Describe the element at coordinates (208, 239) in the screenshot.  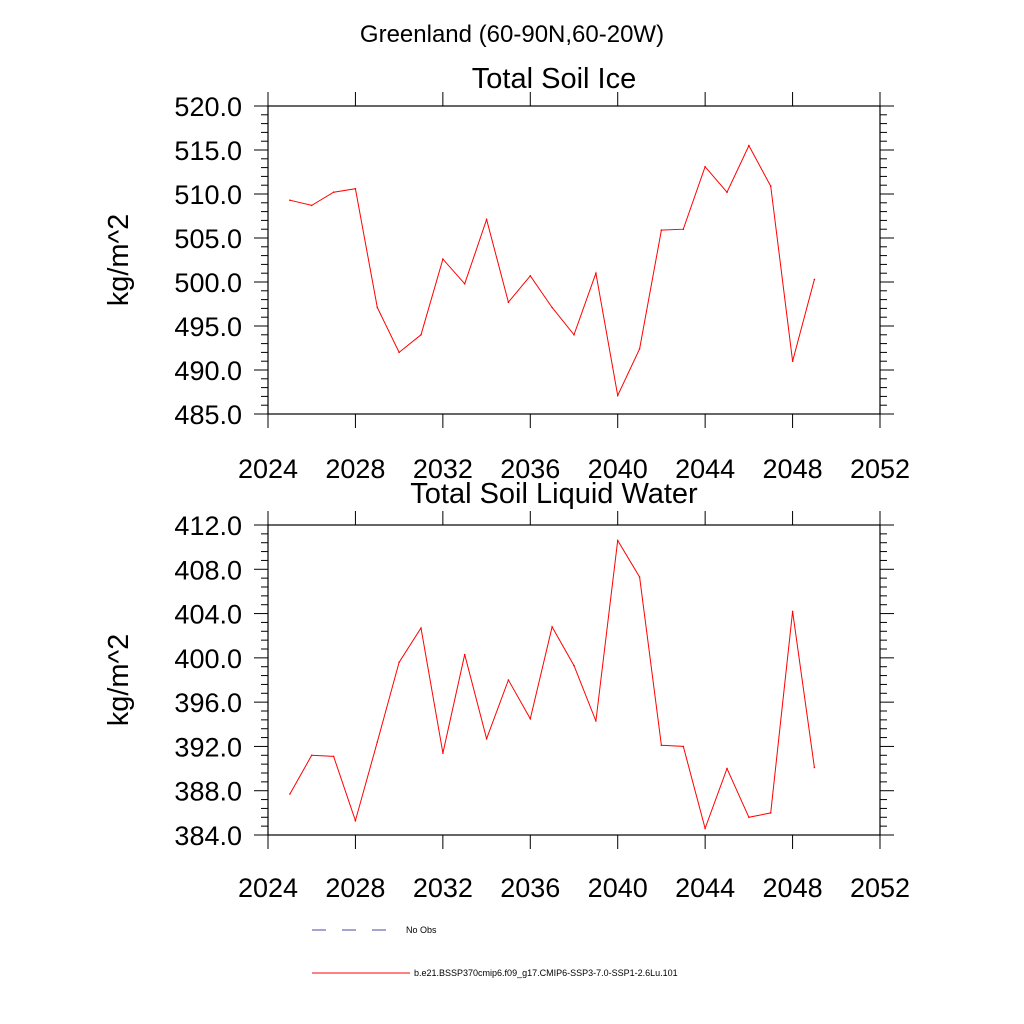
I see `y-tick-label: 505.0` at that location.